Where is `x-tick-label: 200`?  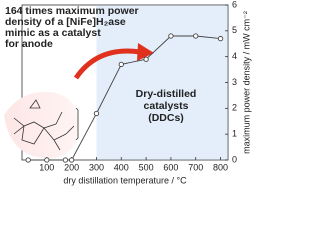 x-tick-label: 200 is located at coordinates (71, 167).